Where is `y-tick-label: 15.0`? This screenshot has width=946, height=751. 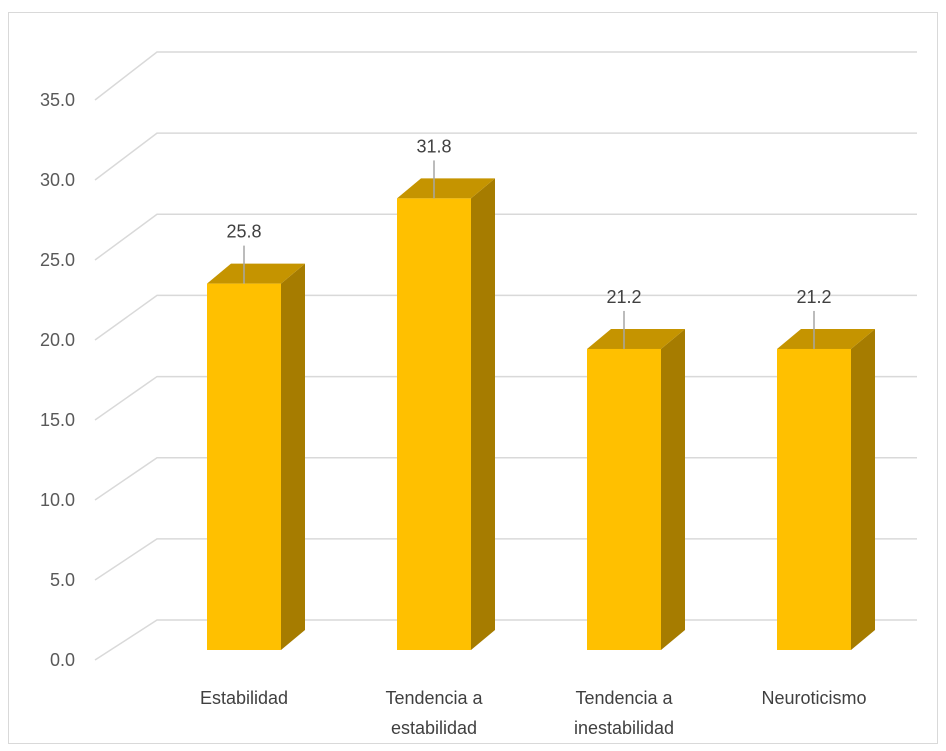 y-tick-label: 15.0 is located at coordinates (57, 420).